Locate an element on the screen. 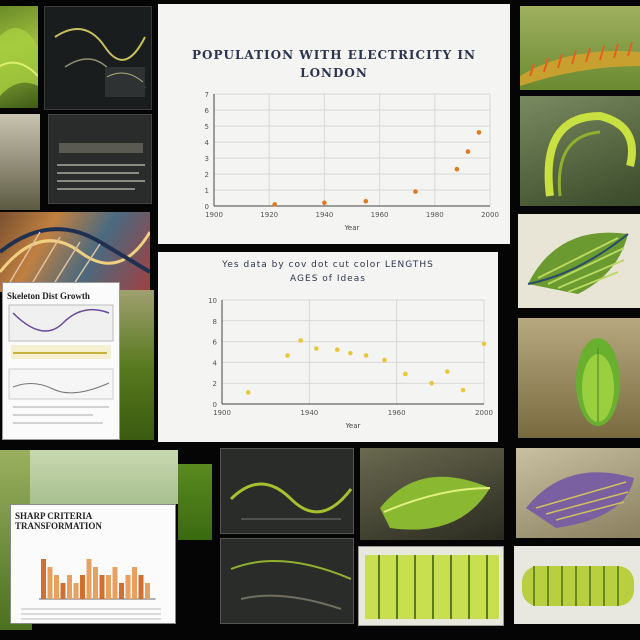 Image resolution: width=640 pixels, height=640 pixels. pod-shape is located at coordinates (579, 378).